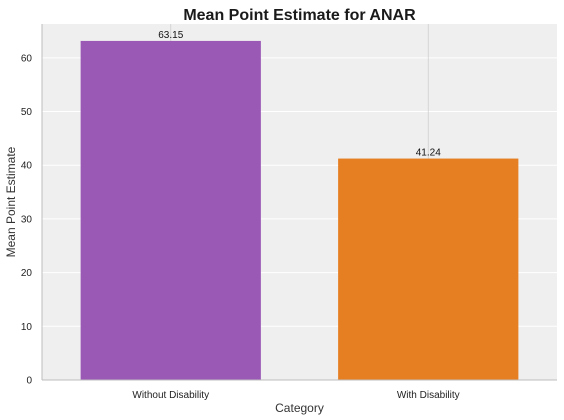 The image size is (564, 420). What do you see at coordinates (299, 408) in the screenshot?
I see `x-axis-label: Category` at bounding box center [299, 408].